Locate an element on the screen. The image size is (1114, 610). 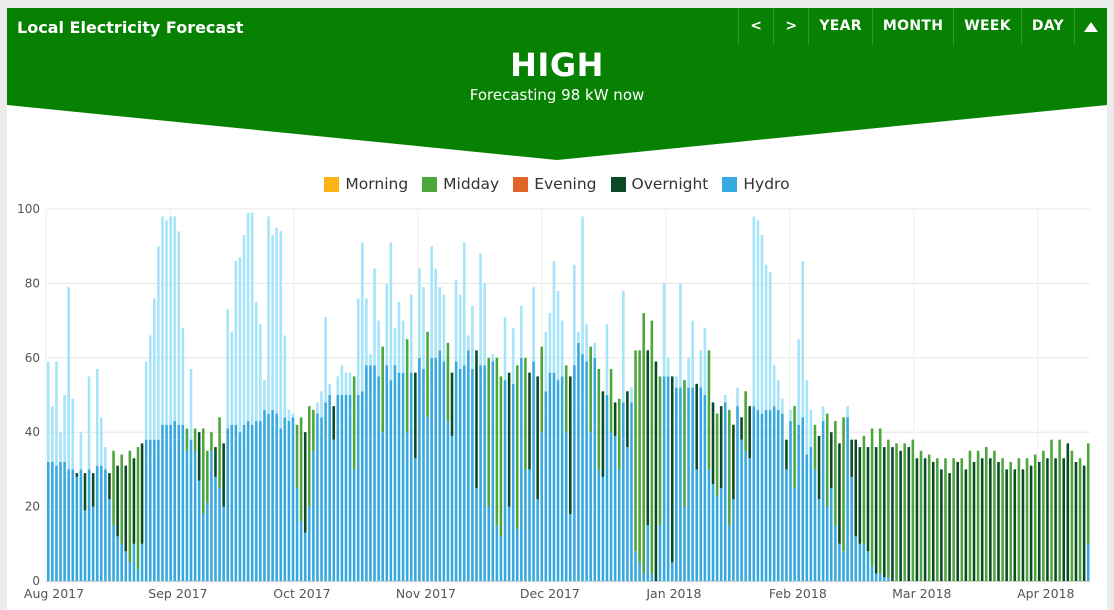
legend-item-morning: Morning is located at coordinates (366, 184).